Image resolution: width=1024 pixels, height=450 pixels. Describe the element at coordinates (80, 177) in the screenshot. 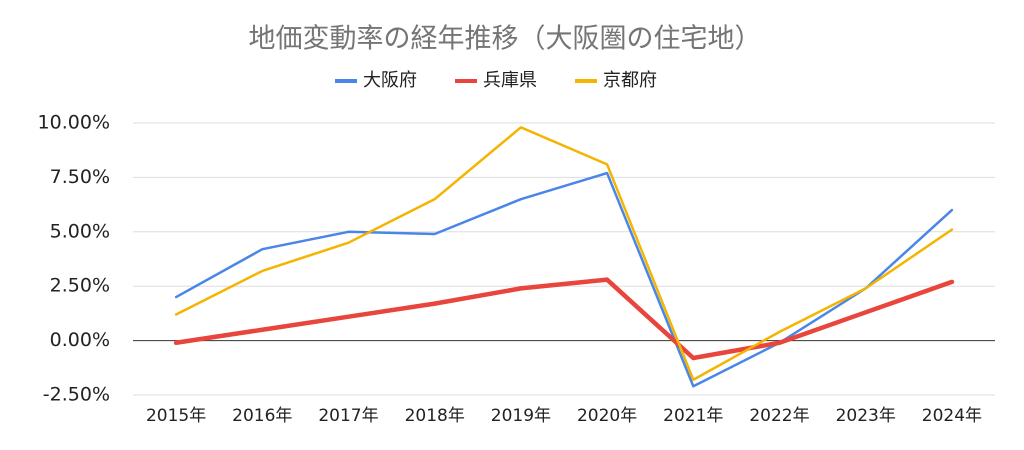

I see `y-tick-label: 7.50%` at that location.